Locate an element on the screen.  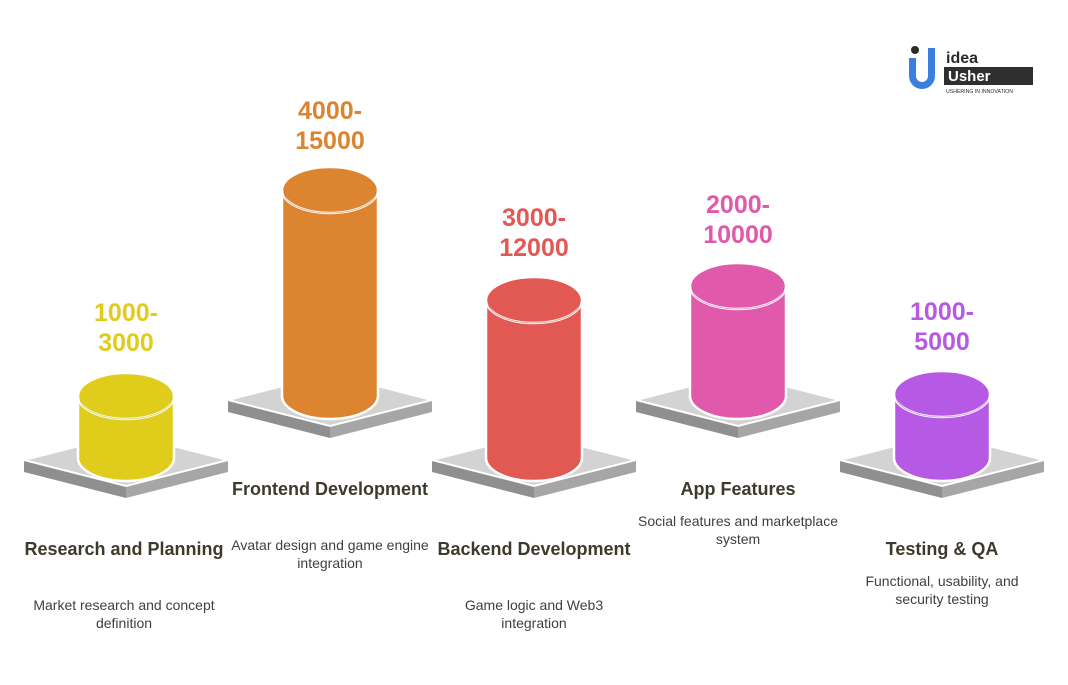
stage-1-column is located at coordinates (126, 434).